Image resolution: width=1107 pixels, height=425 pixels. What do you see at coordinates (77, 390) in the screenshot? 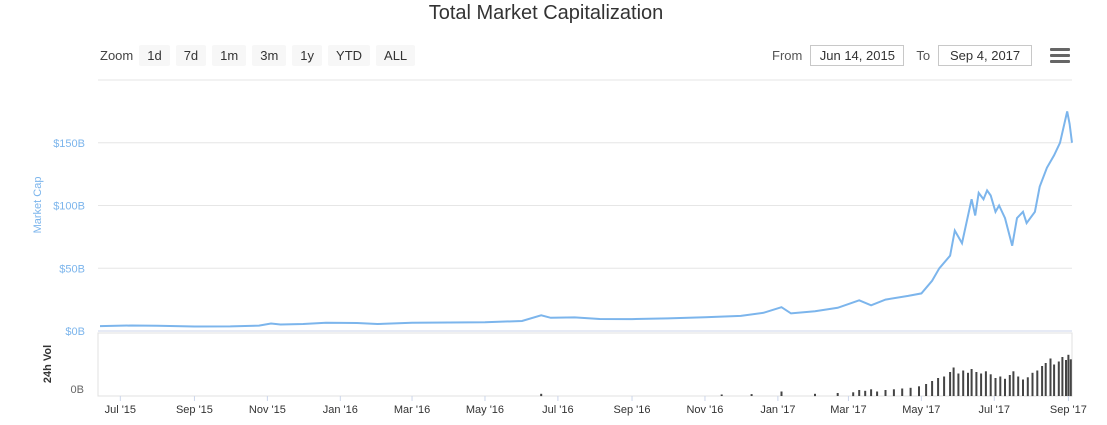
I see `volume-axis-tick: 0B` at bounding box center [77, 390].